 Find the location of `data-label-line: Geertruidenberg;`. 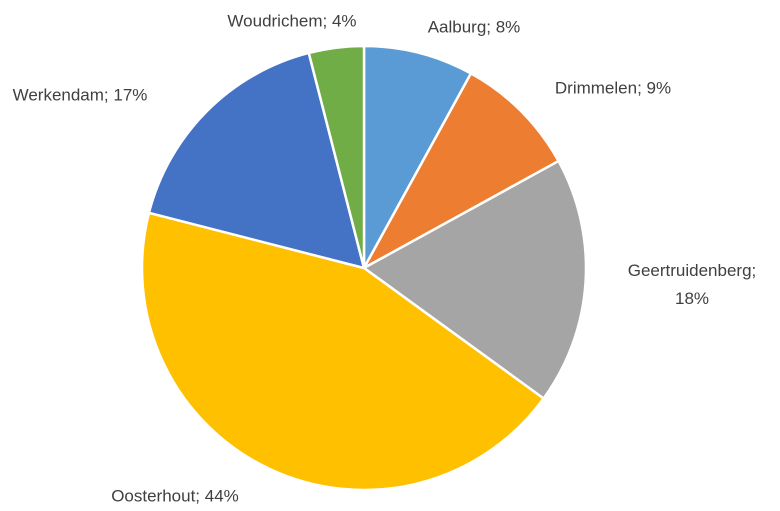

data-label-line: Geertruidenberg; is located at coordinates (692, 270).